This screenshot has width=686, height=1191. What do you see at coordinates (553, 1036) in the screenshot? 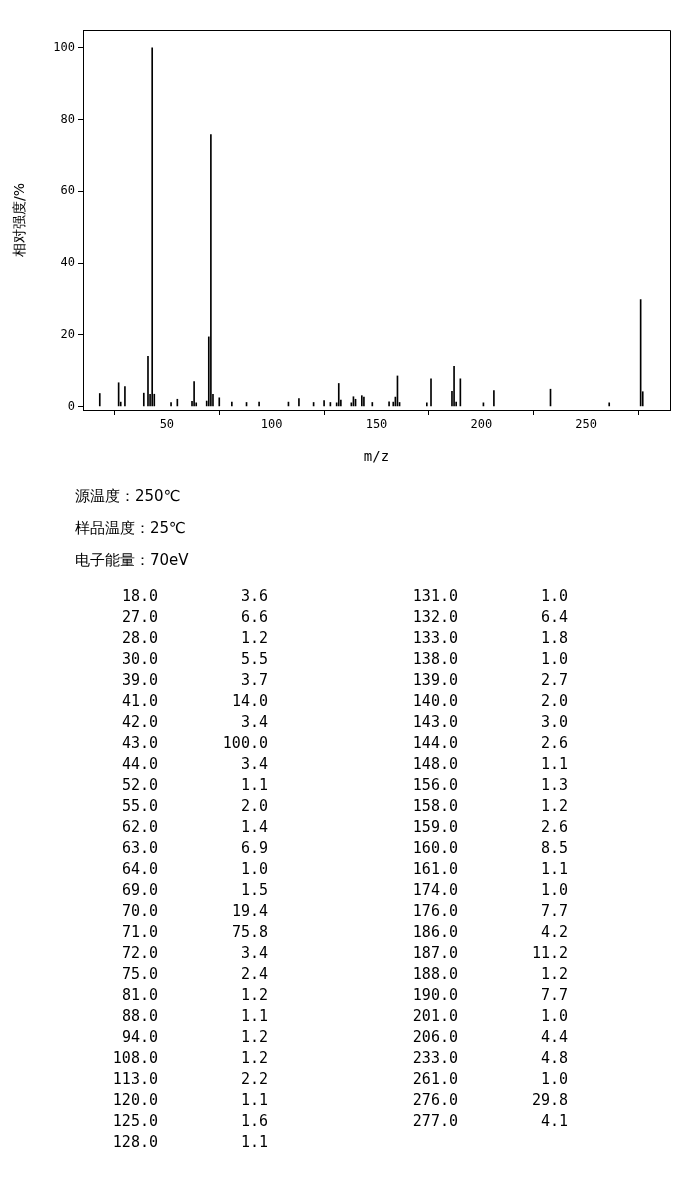
I see `text: 4.4` at bounding box center [553, 1036].